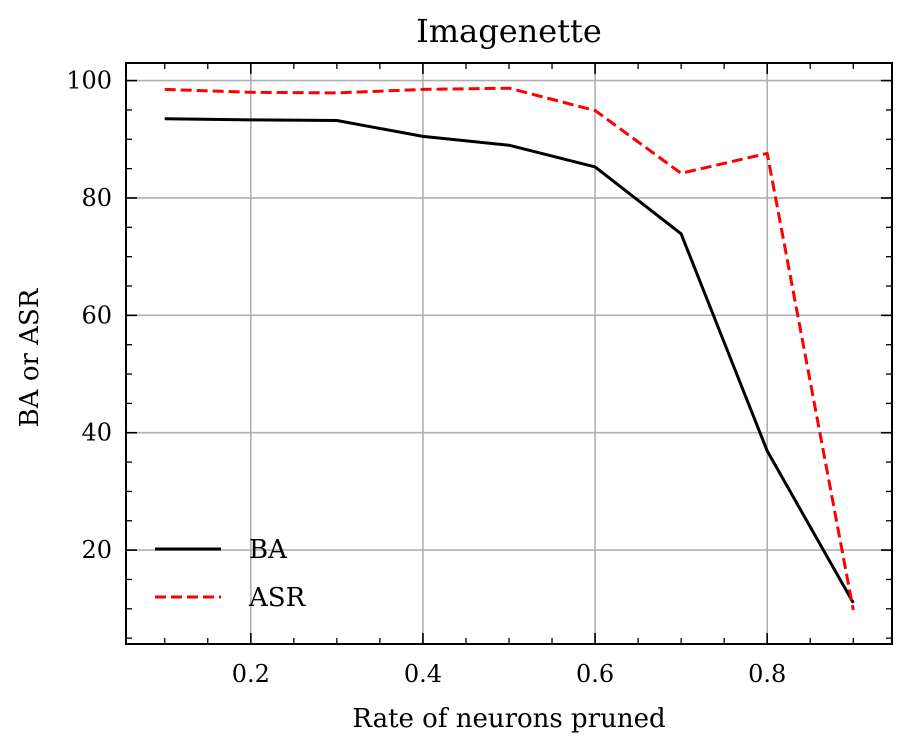 The width and height of the screenshot is (908, 750). What do you see at coordinates (231, 574) in the screenshot?
I see `legend: BA ASR` at bounding box center [231, 574].